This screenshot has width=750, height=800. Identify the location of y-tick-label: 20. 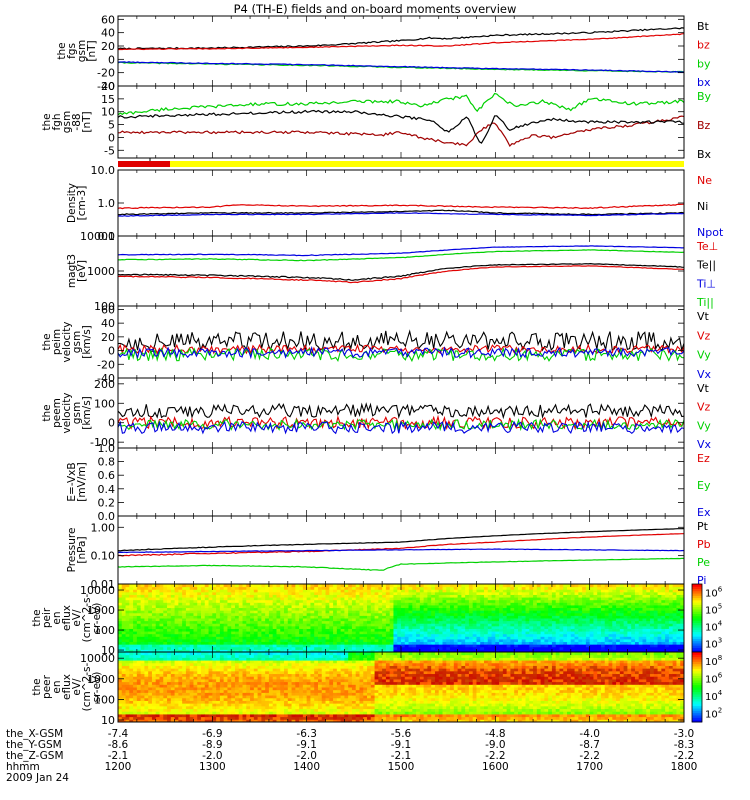
(108, 86).